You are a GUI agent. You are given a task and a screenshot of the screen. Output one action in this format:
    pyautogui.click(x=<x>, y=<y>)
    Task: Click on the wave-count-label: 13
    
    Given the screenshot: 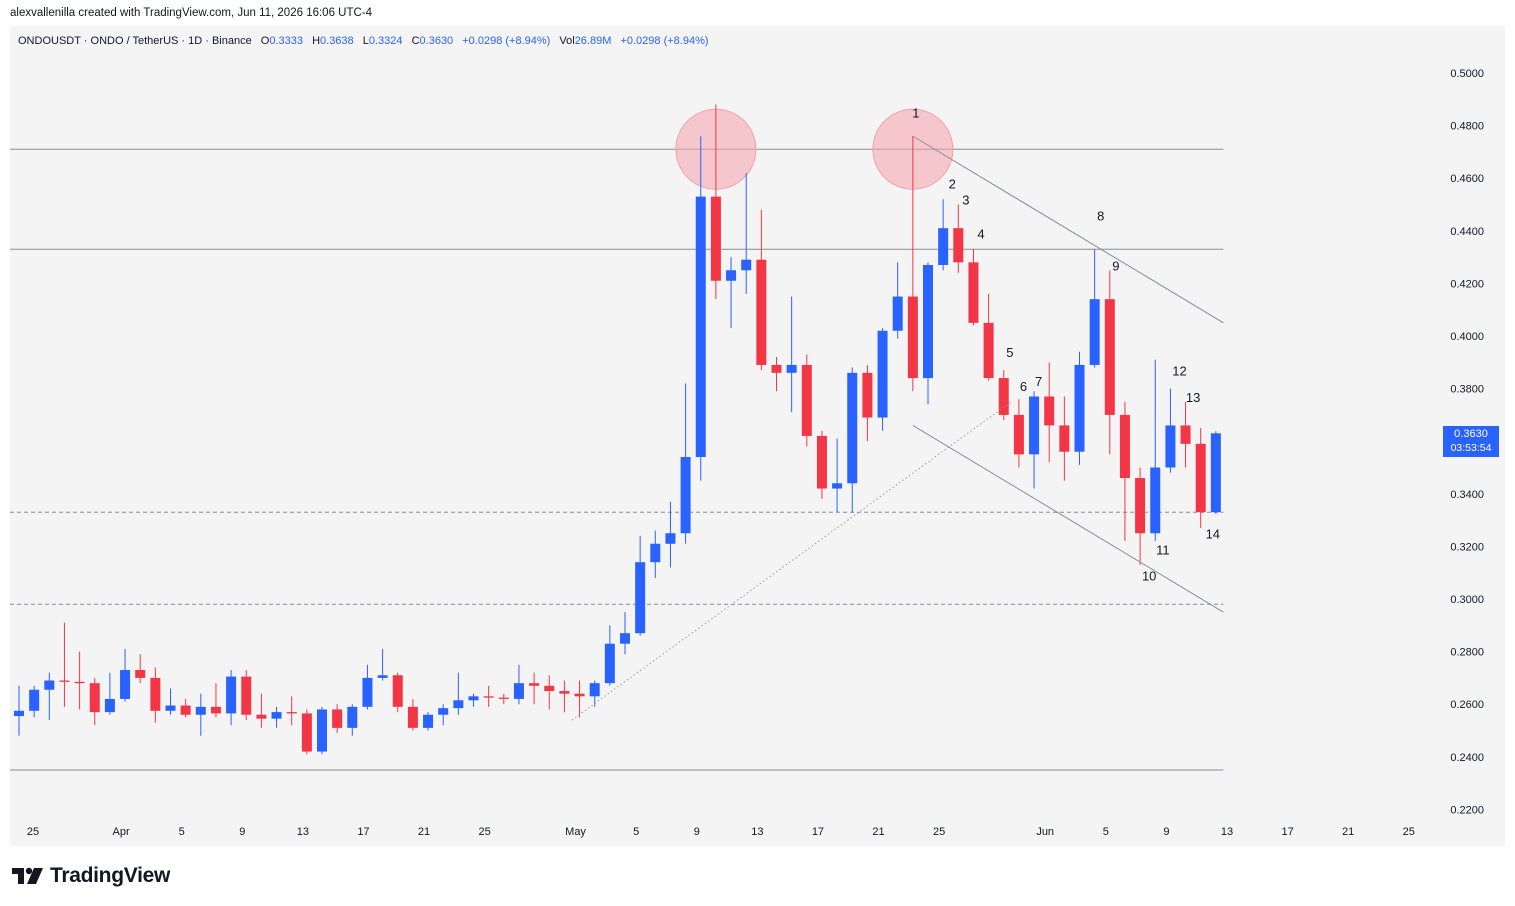 What is the action you would take?
    pyautogui.click(x=1193, y=397)
    